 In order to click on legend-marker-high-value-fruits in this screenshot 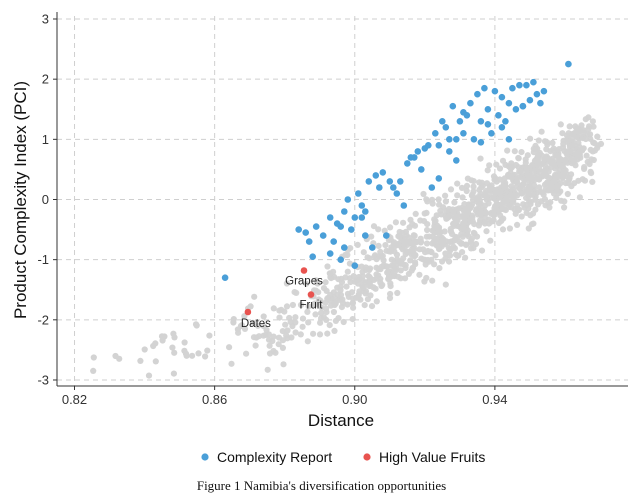, I will do `click(367, 457)`.